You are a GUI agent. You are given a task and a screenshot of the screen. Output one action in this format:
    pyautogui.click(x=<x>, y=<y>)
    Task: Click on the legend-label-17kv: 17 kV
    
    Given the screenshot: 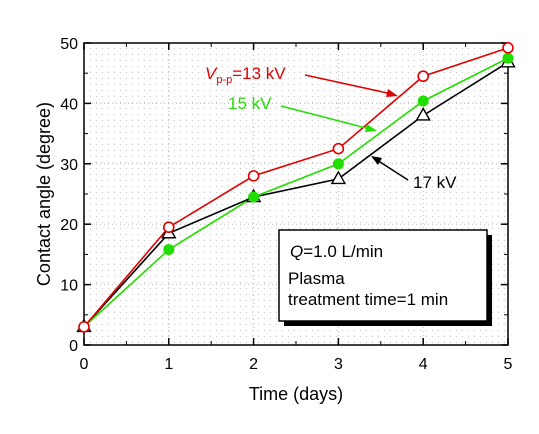 What is the action you would take?
    pyautogui.click(x=435, y=182)
    